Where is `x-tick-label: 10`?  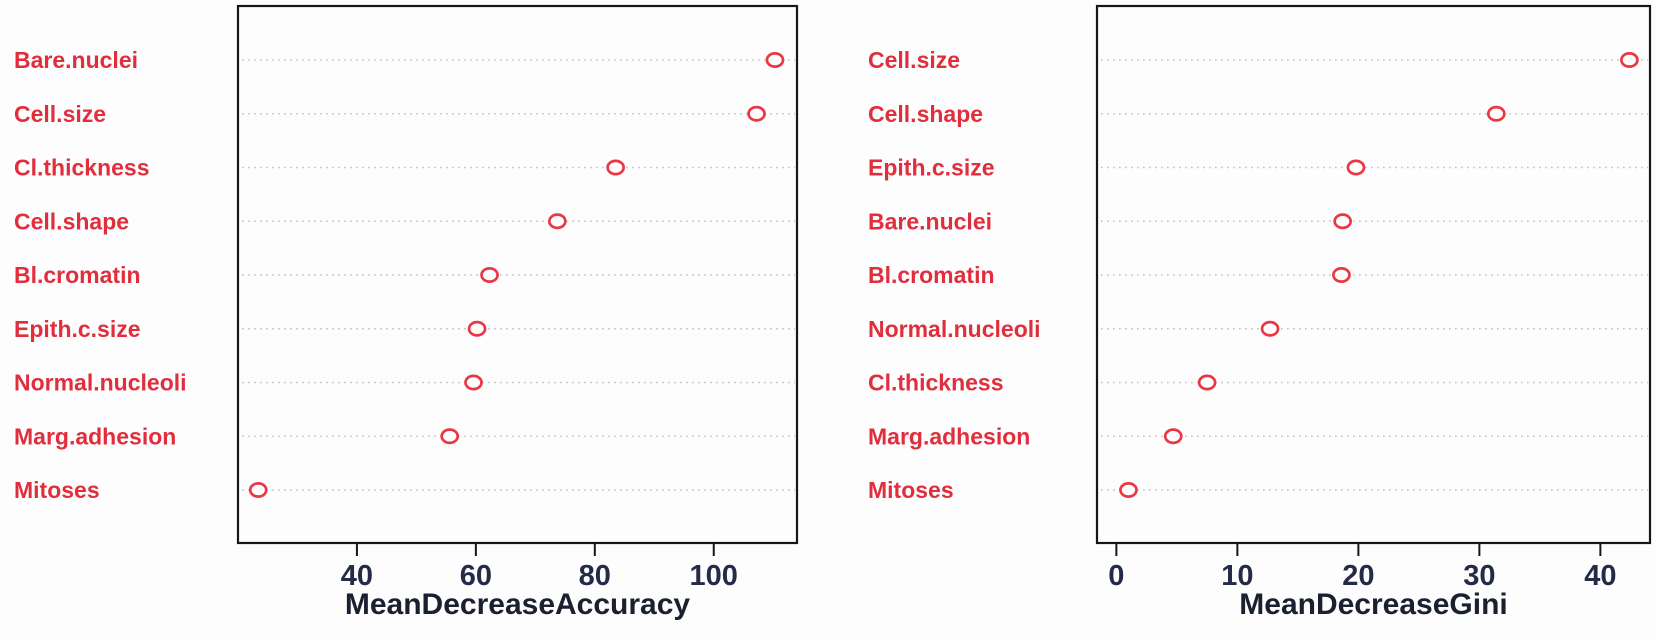 x-tick-label: 10 is located at coordinates (1237, 576).